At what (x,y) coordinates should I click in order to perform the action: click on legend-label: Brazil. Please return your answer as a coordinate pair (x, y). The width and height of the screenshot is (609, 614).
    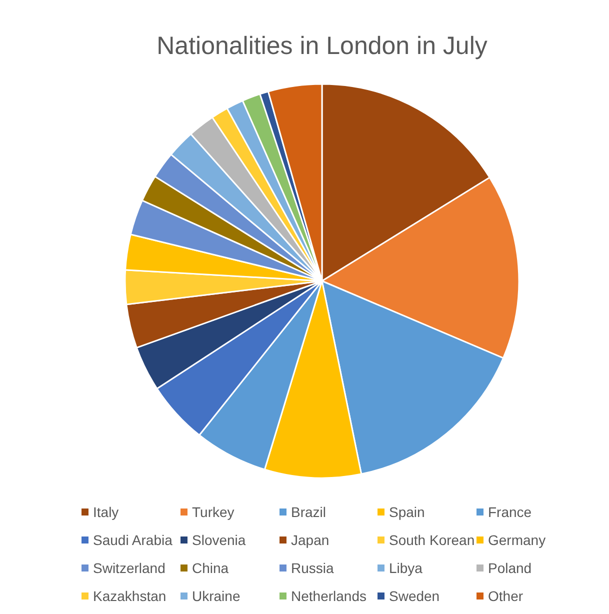
    Looking at the image, I should click on (308, 512).